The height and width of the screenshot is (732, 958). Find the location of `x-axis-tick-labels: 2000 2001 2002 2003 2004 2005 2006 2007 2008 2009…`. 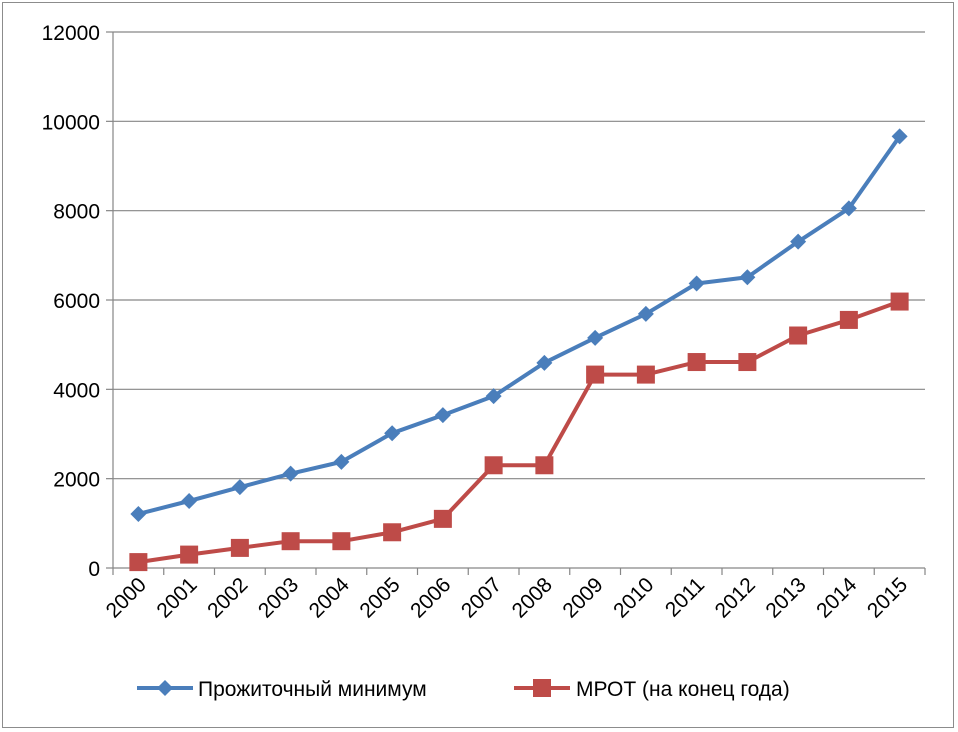

x-axis-tick-labels: 2000 2001 2002 2003 2004 2005 2006 2007 2008 2009… is located at coordinates (507, 598).